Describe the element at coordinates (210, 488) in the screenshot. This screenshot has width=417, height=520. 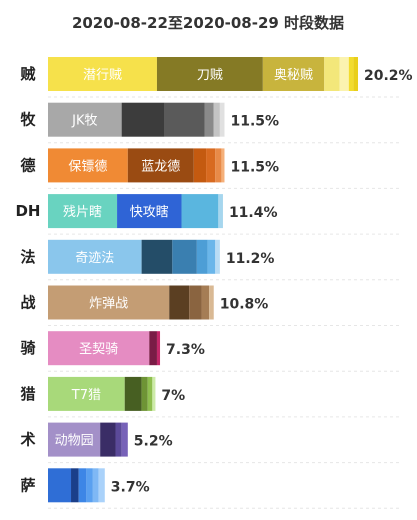
I see `bar-row: 萨 3.7%` at that location.